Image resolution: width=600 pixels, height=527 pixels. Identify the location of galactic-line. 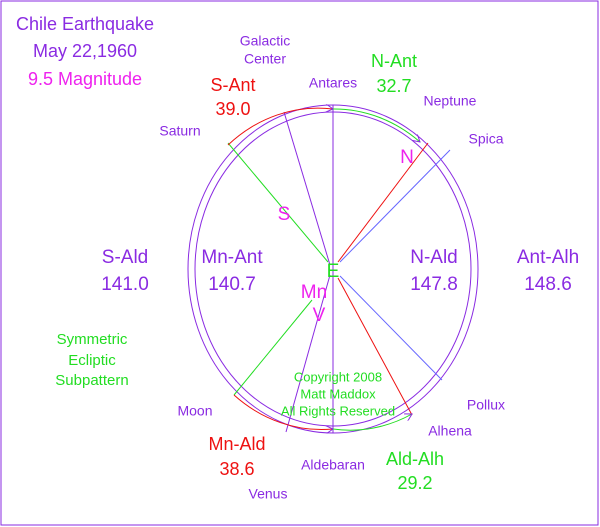
(307, 188).